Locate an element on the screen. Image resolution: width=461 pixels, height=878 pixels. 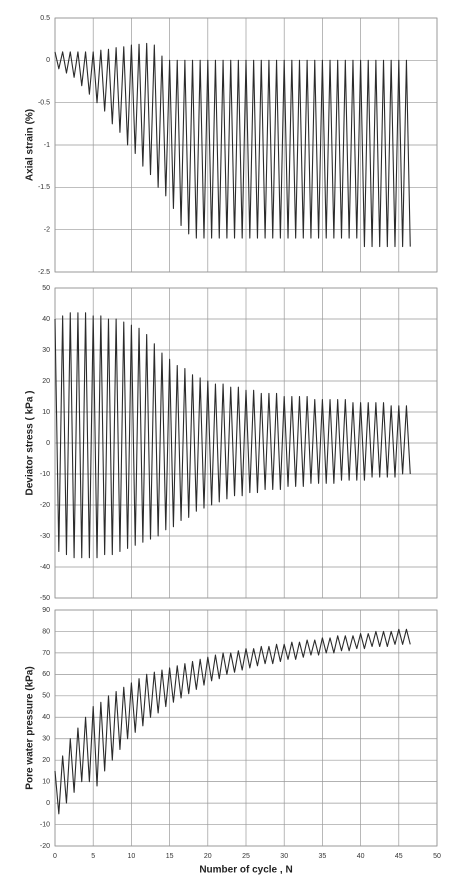
y-tick-label: 90 is located at coordinates (46, 610).